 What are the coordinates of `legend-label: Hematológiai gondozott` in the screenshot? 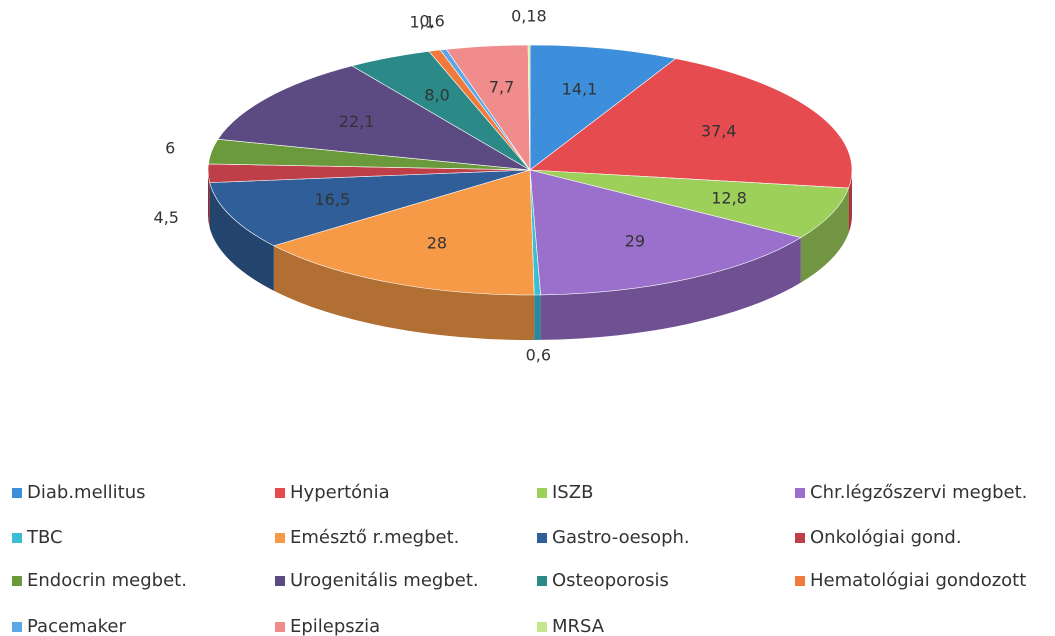 It's located at (918, 580).